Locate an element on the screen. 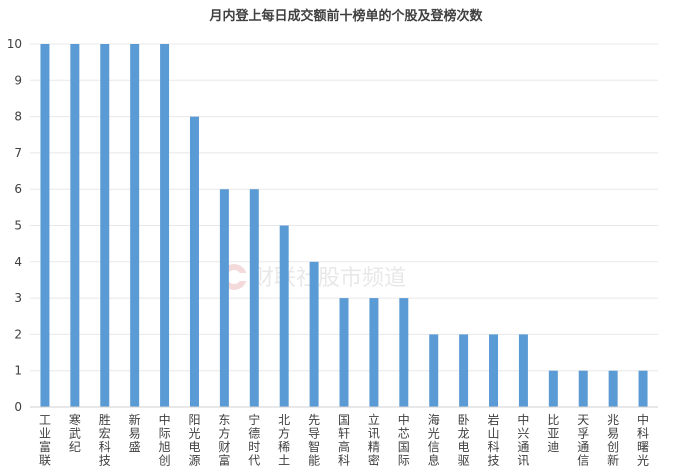  x-tick-label: 天孚通信 is located at coordinates (583, 440).